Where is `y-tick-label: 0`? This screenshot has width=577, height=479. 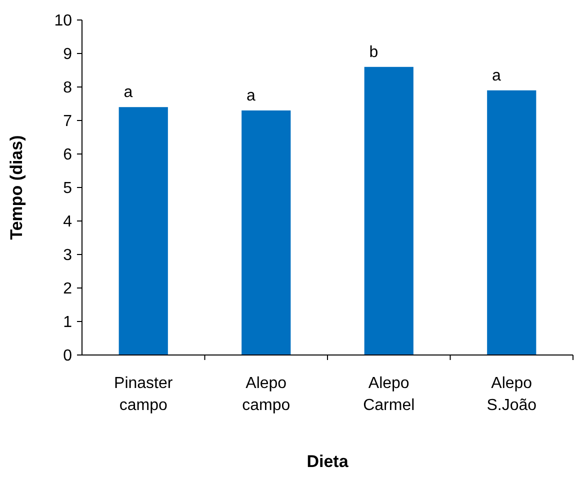
y-tick-label: 0 is located at coordinates (67, 356).